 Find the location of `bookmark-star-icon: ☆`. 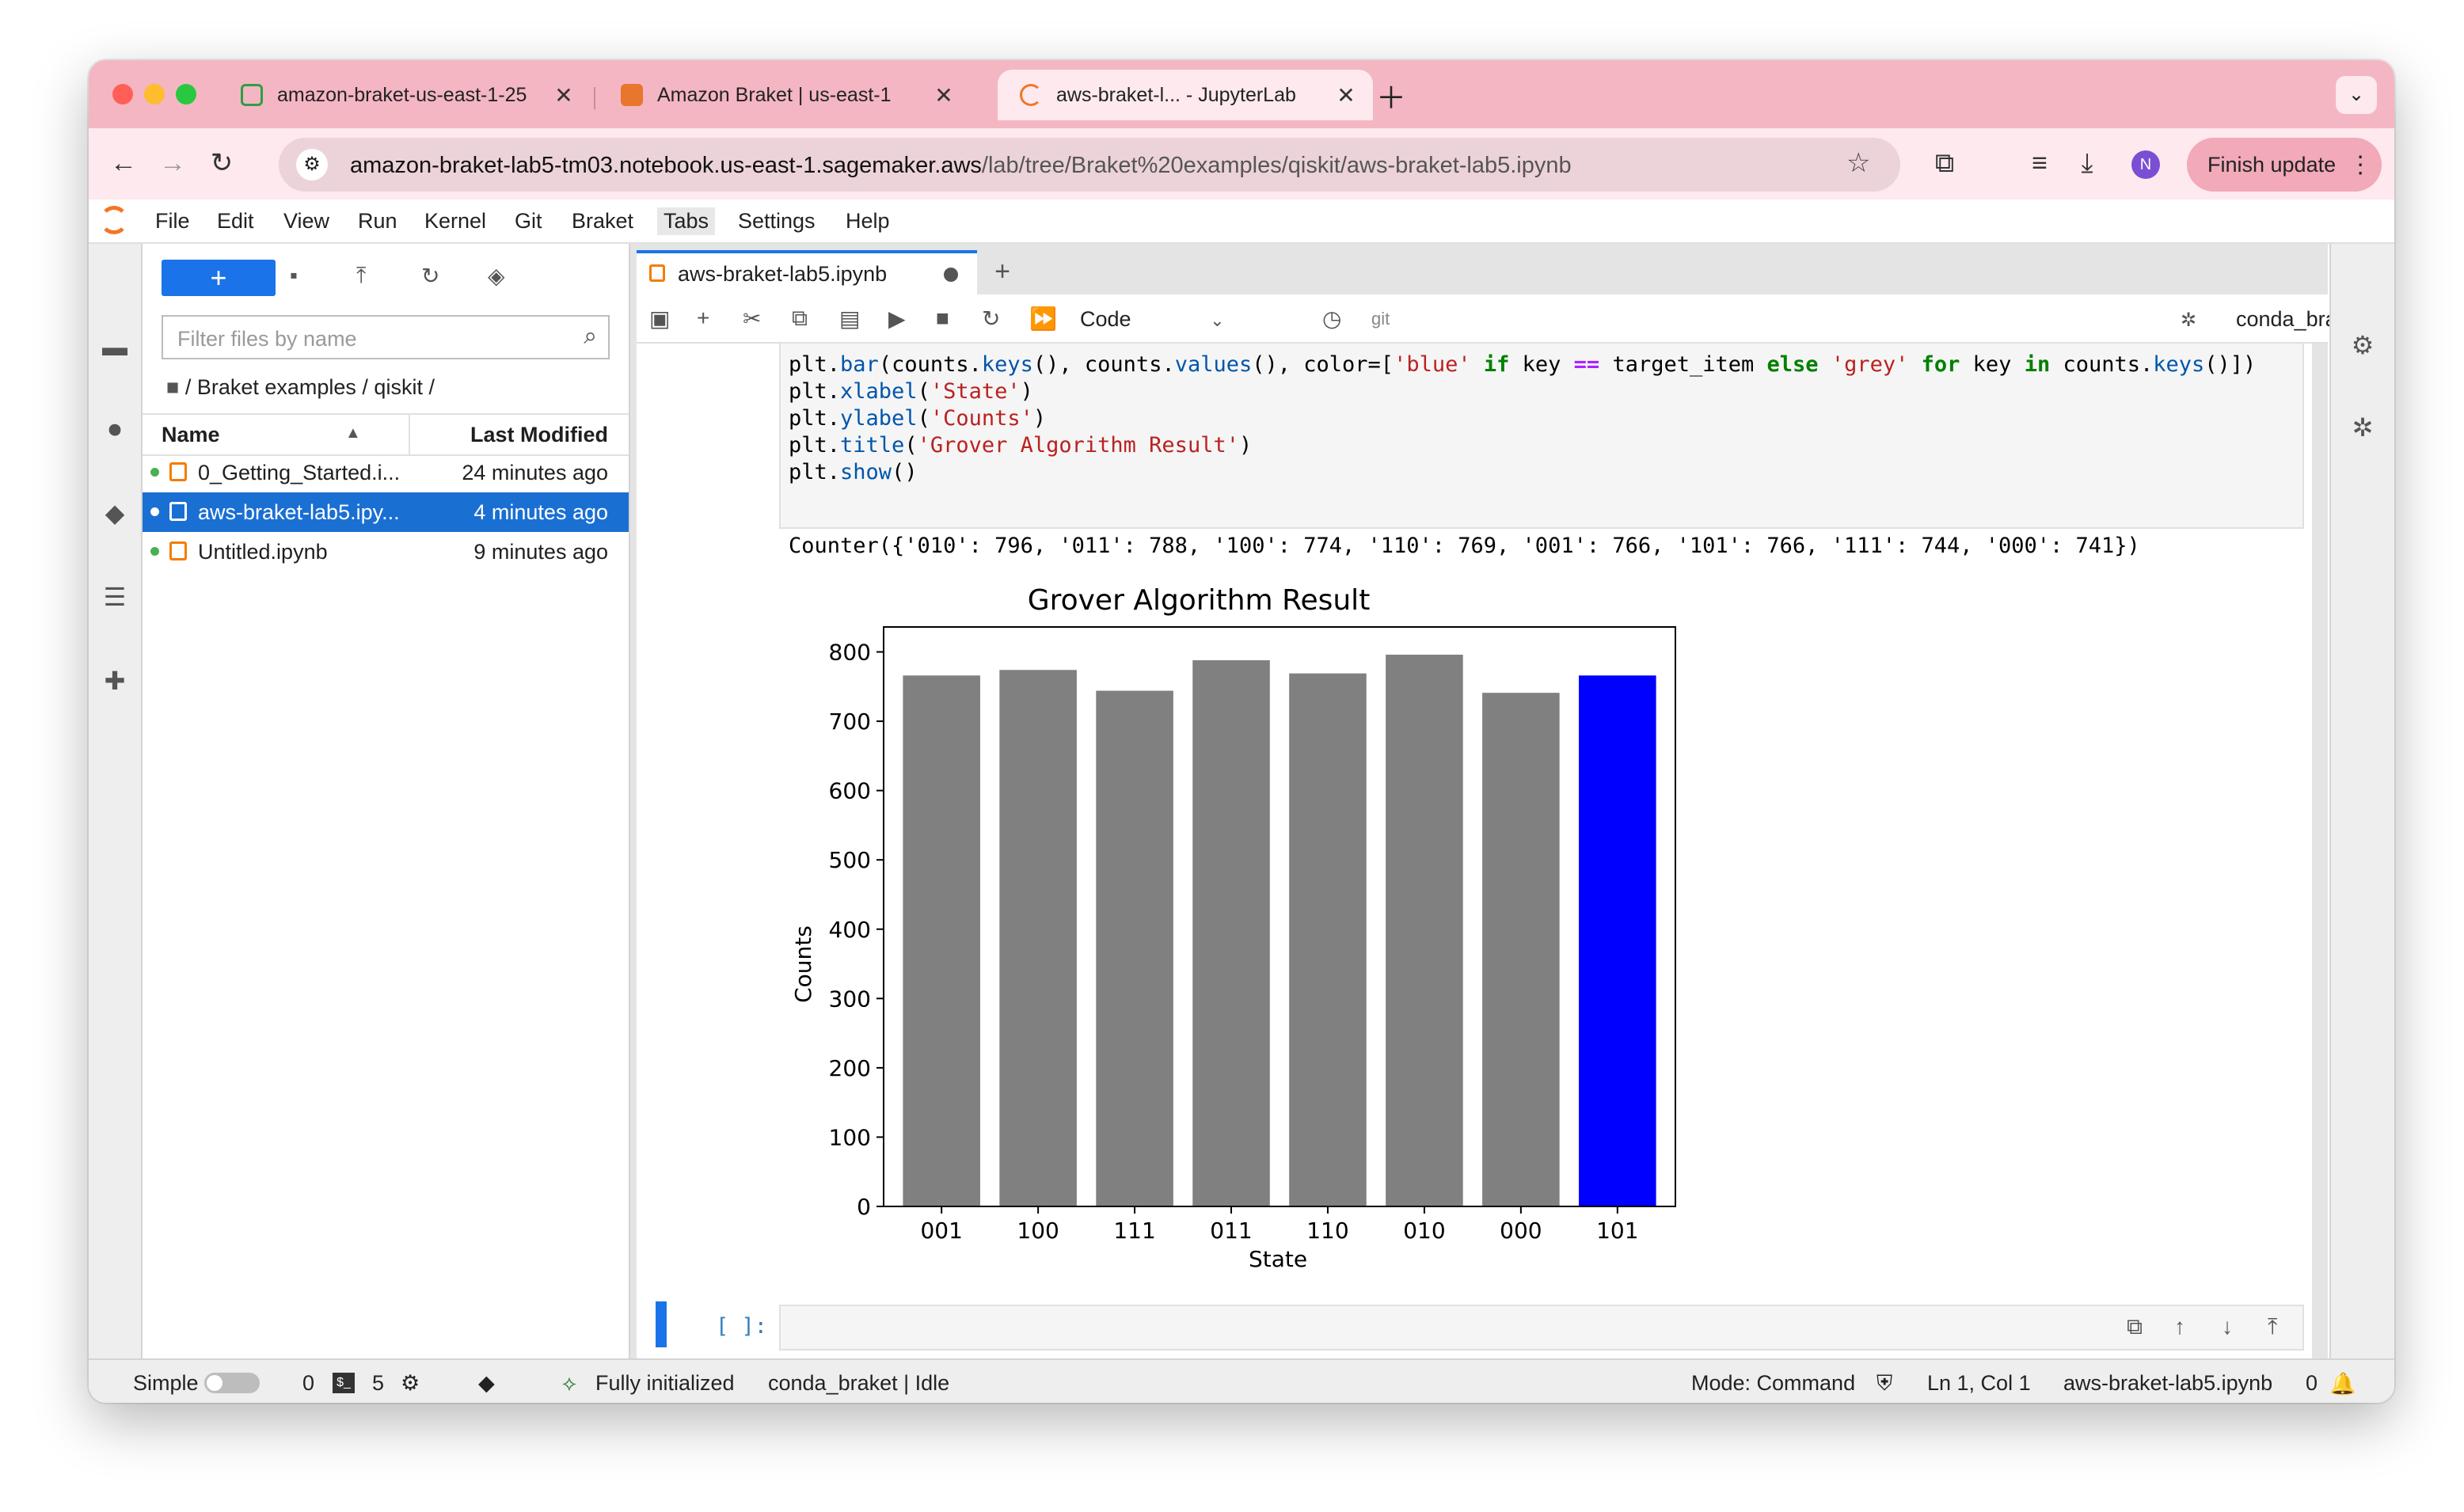

bookmark-star-icon: ☆ is located at coordinates (1858, 163).